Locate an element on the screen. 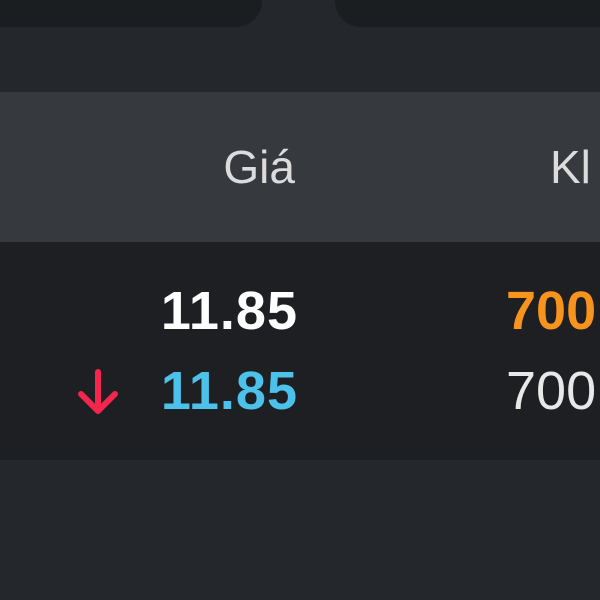 The width and height of the screenshot is (600, 600). arrow-down-icon is located at coordinates (98, 391).